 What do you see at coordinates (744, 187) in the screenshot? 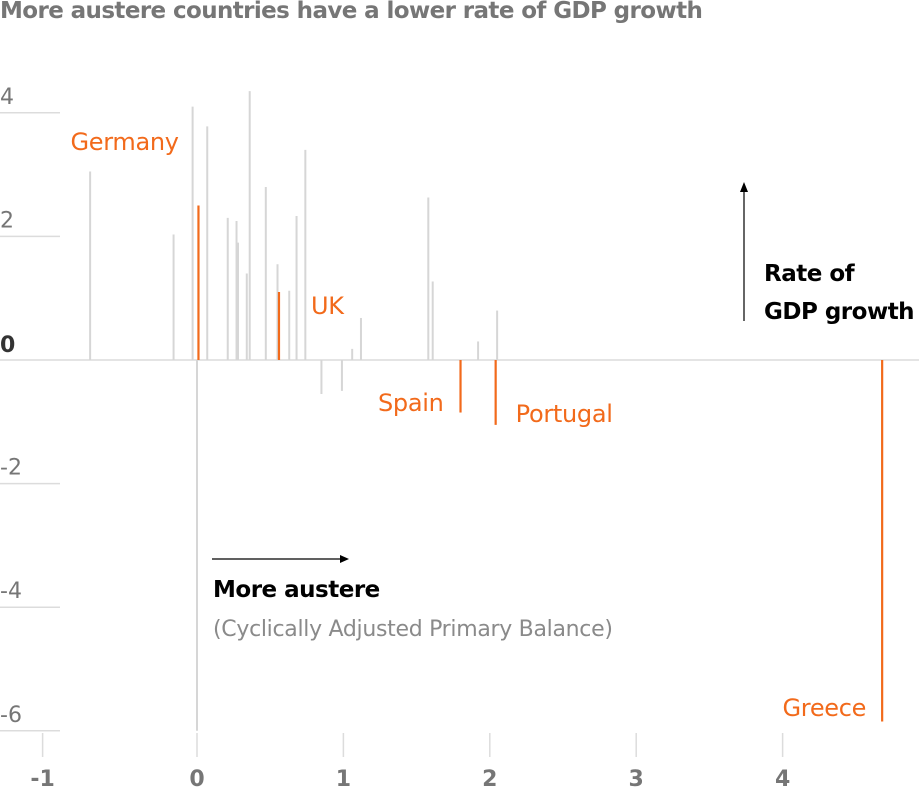
I see `y-arrow-head` at bounding box center [744, 187].